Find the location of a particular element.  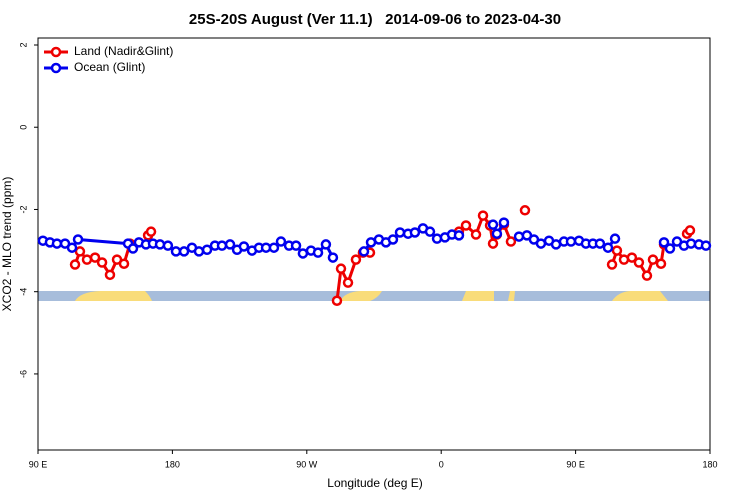

land-mask-strip is located at coordinates (374, 296).